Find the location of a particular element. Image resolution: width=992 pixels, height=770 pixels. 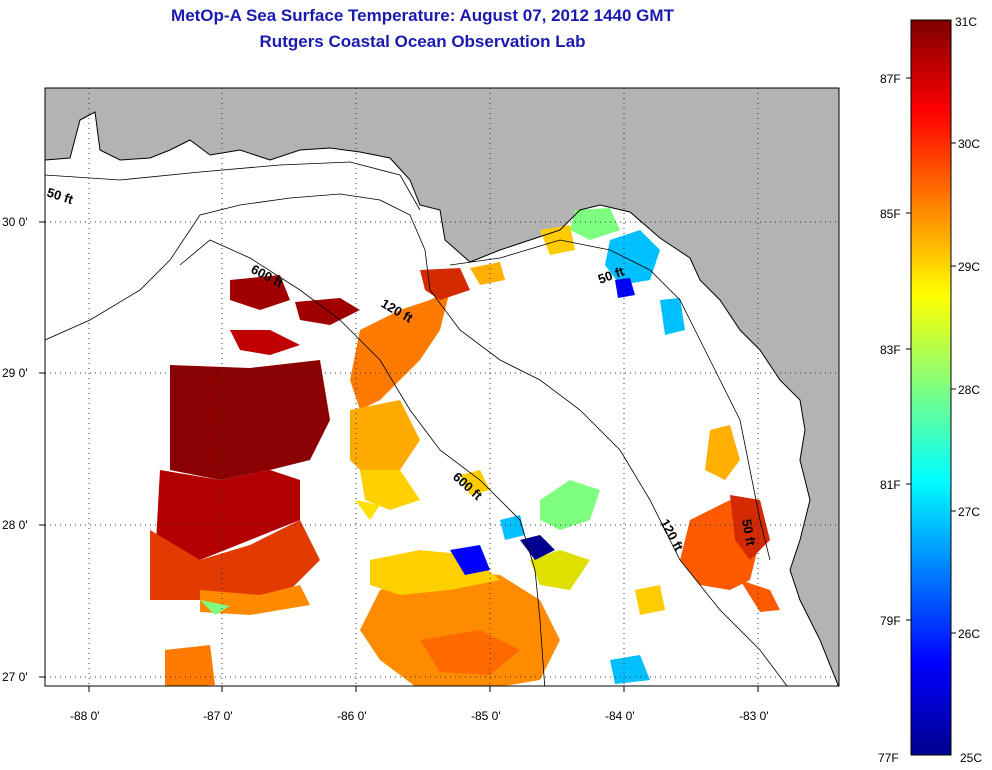

colorbar-fahrenheit-label: 77F is located at coordinates (888, 758).